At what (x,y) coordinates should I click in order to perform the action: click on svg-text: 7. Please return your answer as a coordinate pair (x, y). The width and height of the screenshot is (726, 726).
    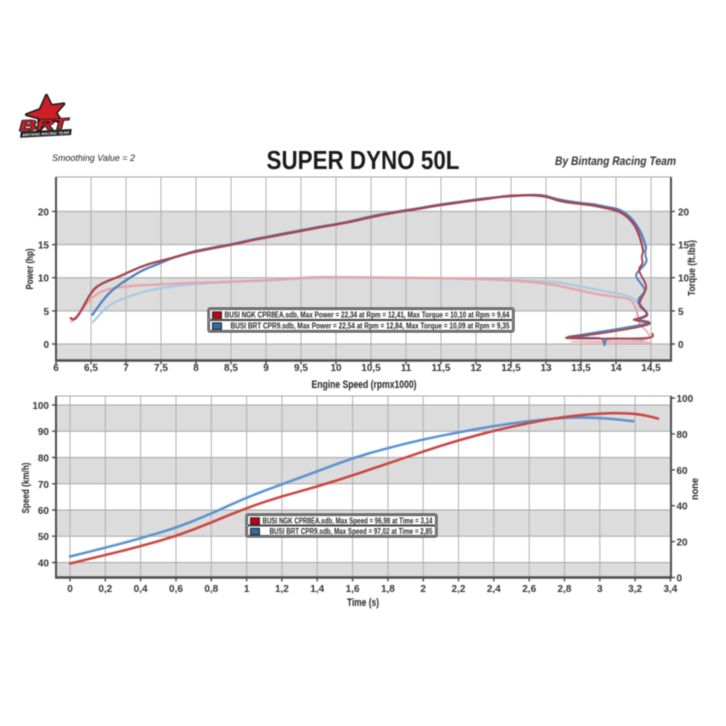
    Looking at the image, I should click on (126, 368).